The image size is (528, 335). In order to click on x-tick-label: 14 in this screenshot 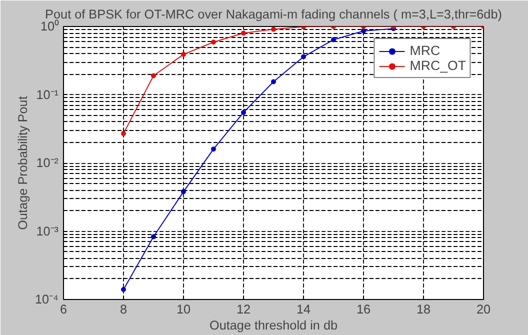, I will do `click(303, 309)`.